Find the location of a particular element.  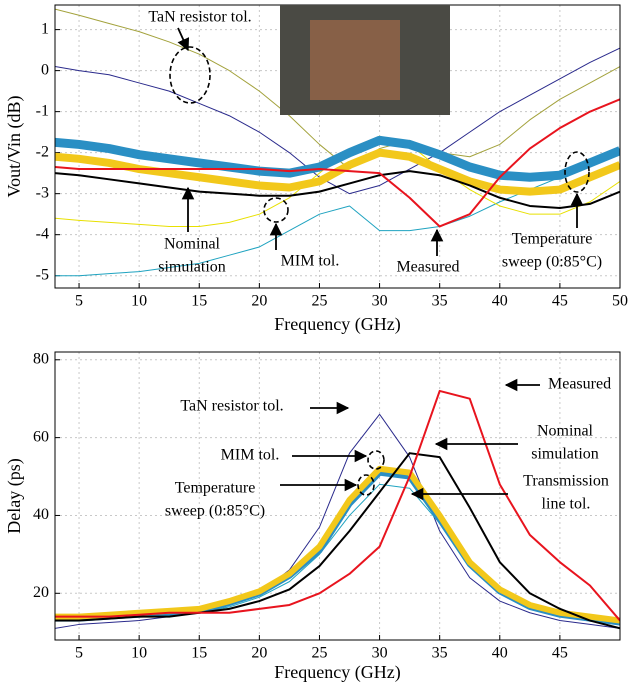

annotation: Transmission is located at coordinates (566, 481).